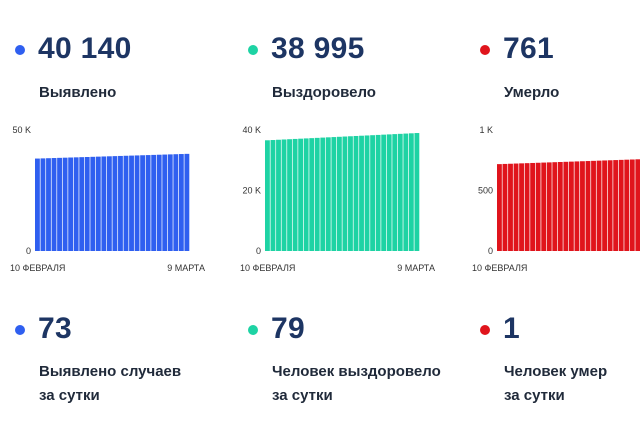  I want to click on x-tick-label: 10 ФЕВРАЛЯ, so click(499, 268).